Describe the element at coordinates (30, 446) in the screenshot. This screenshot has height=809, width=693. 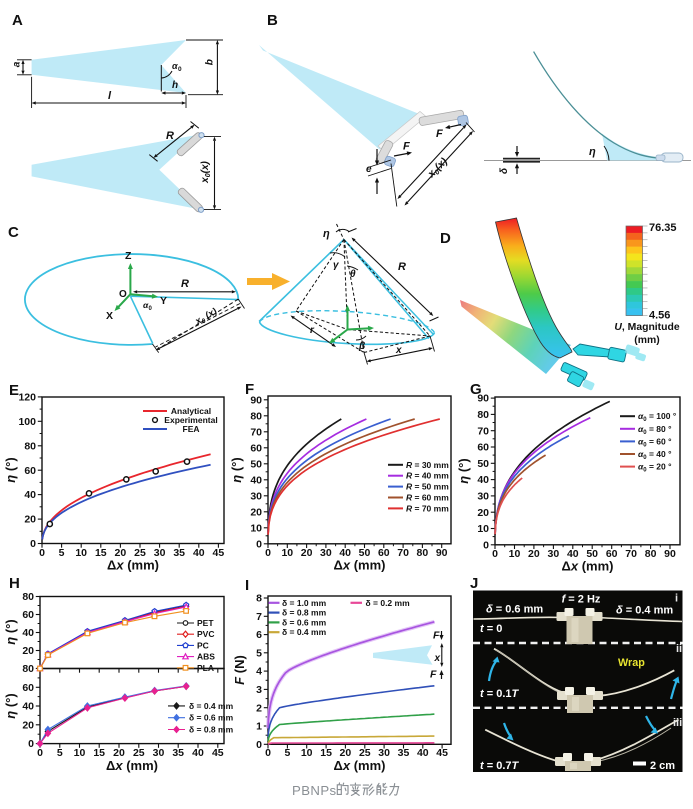
I see `svg-text: 80` at that location.